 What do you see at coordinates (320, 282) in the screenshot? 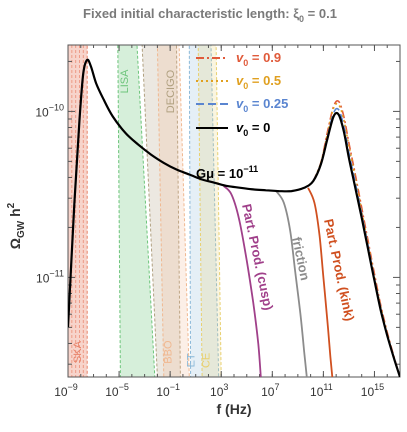
I see `curve-kink` at bounding box center [320, 282].